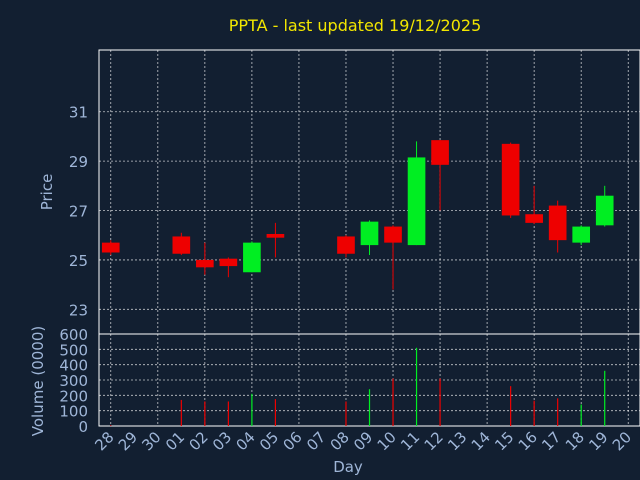  What do you see at coordinates (340, 441) in the screenshot?
I see `x-tick-label: 08` at bounding box center [340, 441].